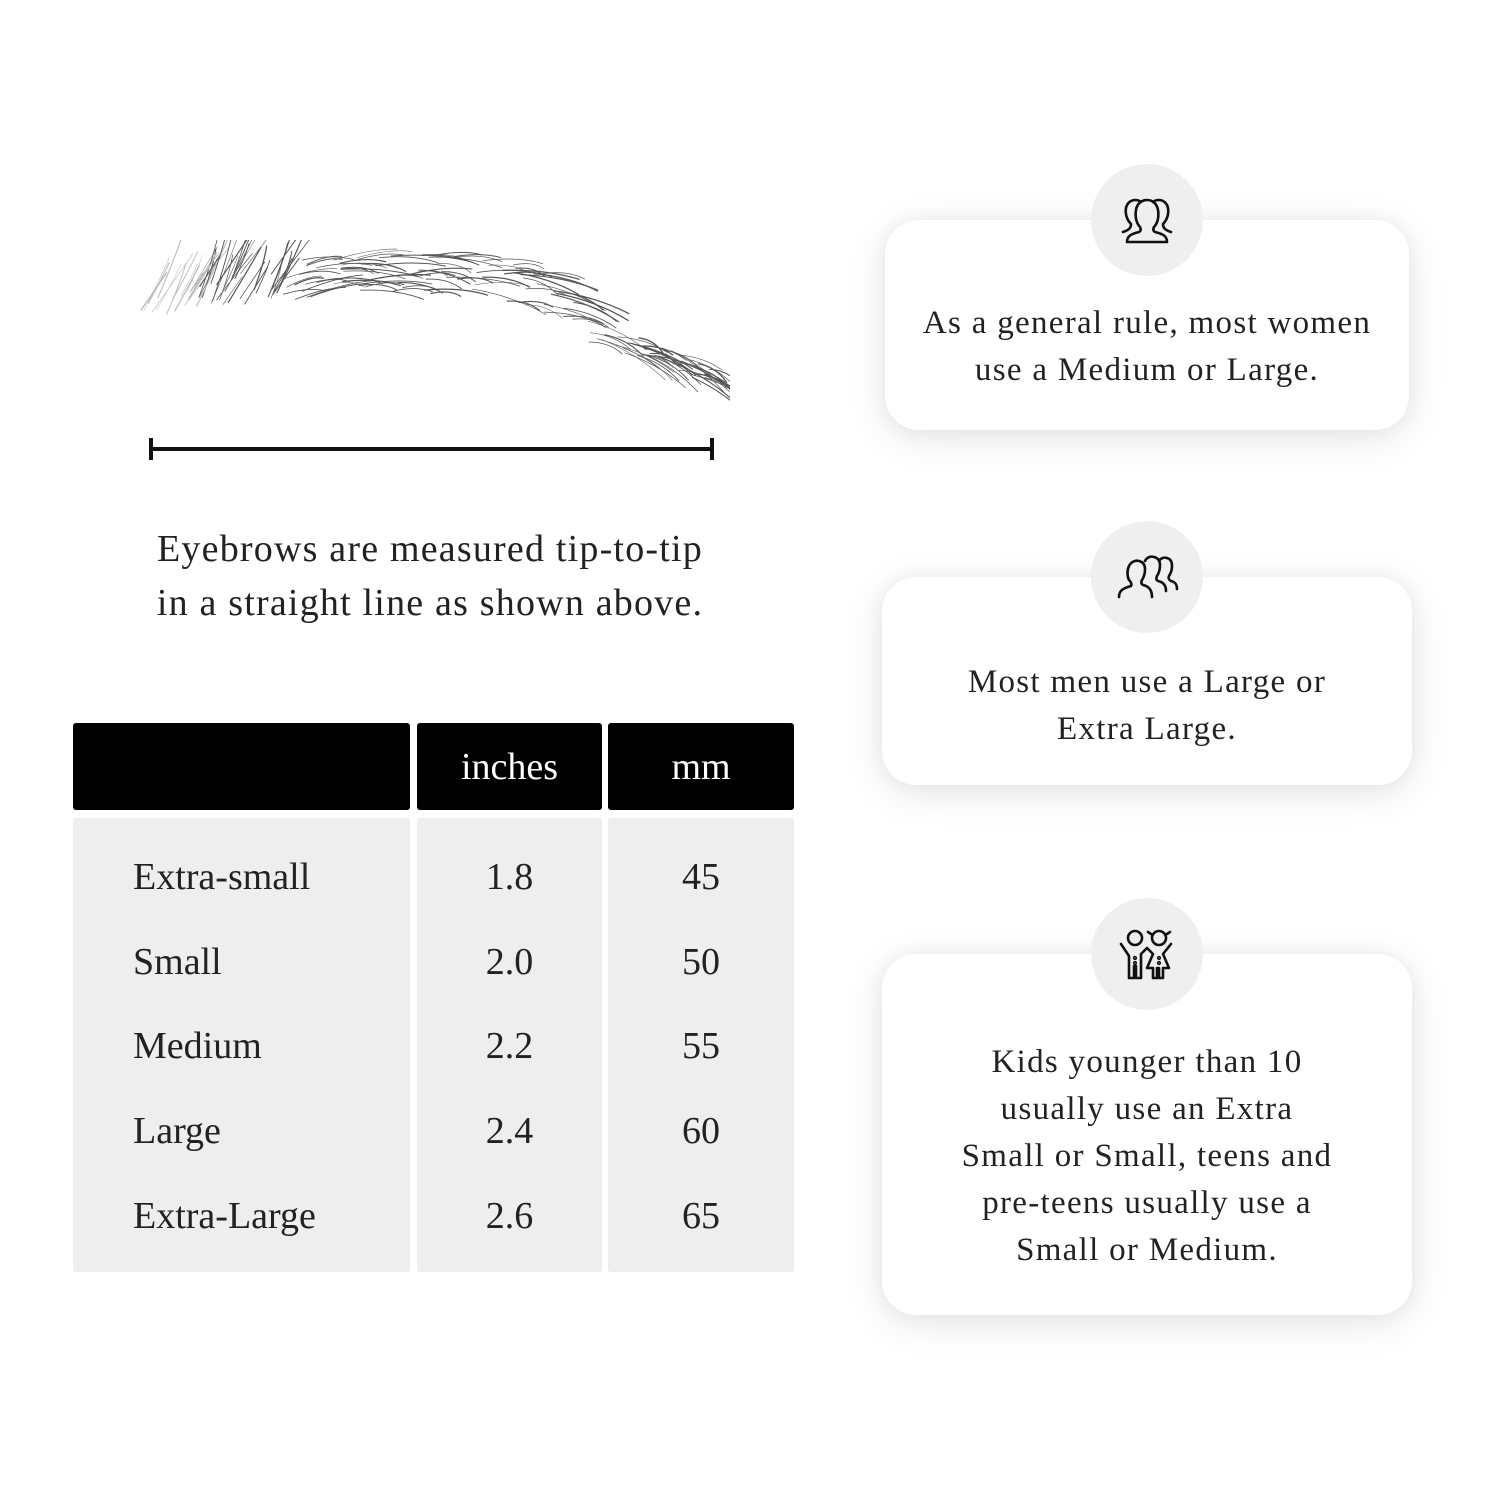 This screenshot has width=1500, height=1500. What do you see at coordinates (1147, 954) in the screenshot?
I see `kids-icon` at bounding box center [1147, 954].